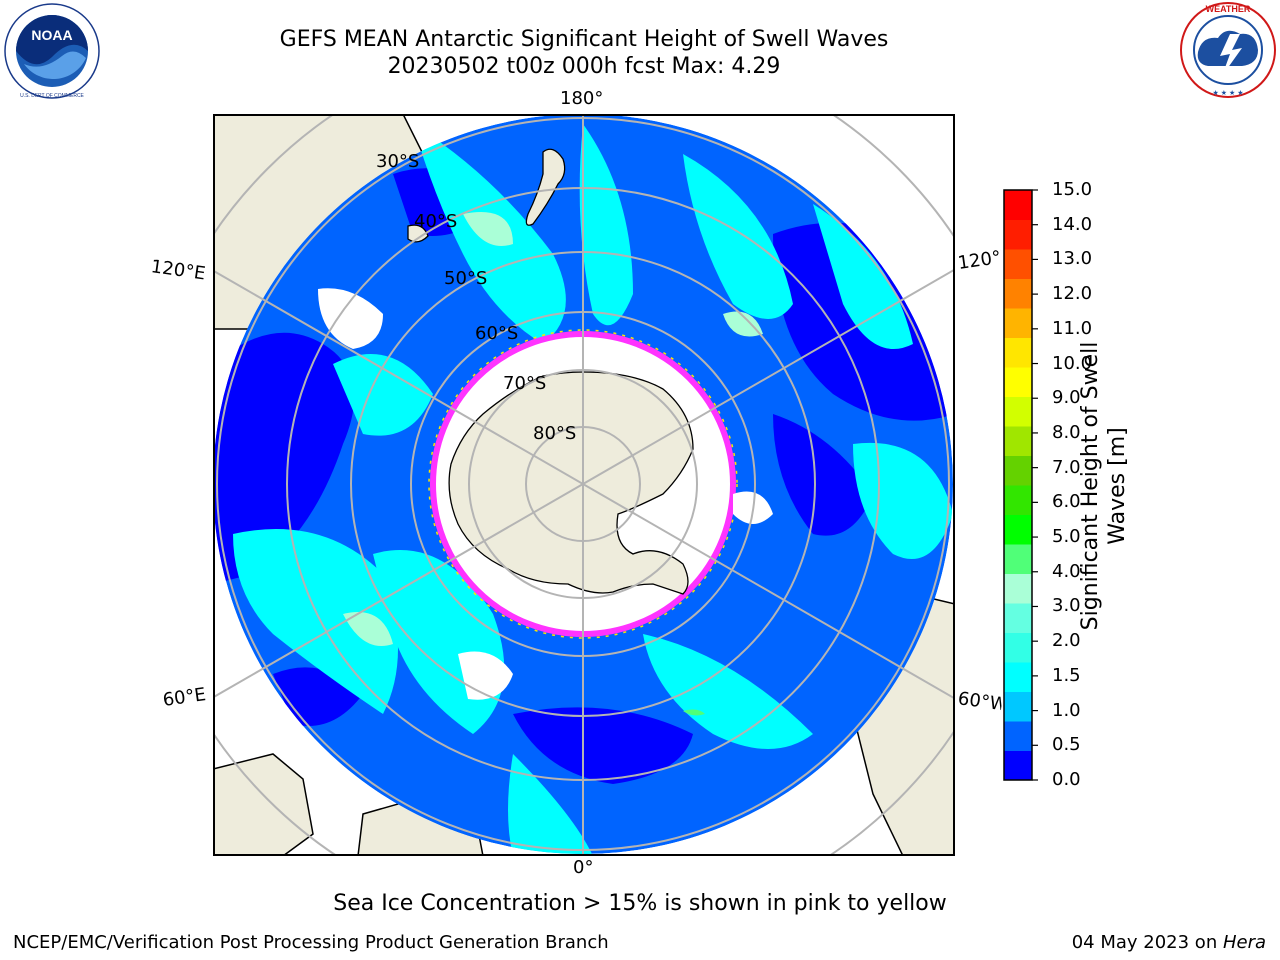 Image resolution: width=1280 pixels, height=960 pixels. What do you see at coordinates (555, 433) in the screenshot?
I see `lat-label-80s: 80°S` at bounding box center [555, 433].